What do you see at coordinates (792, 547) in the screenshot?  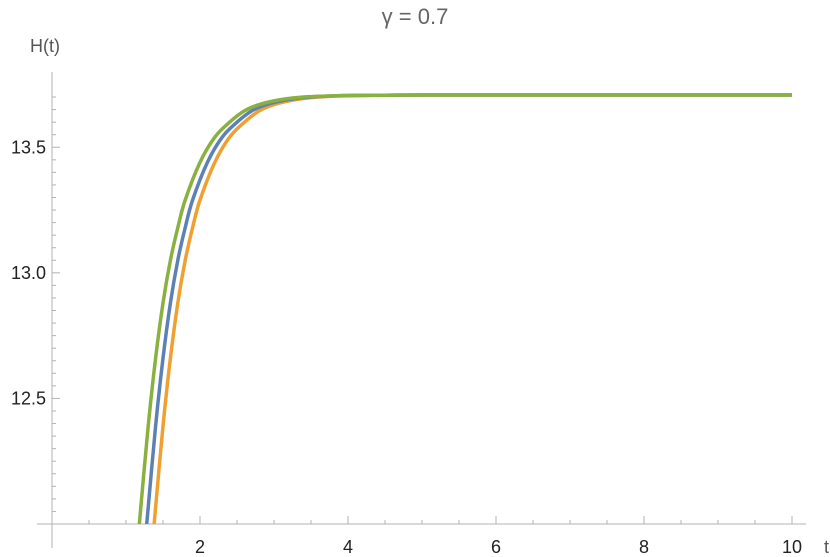 I see `x-tick-label: 10` at bounding box center [792, 547].